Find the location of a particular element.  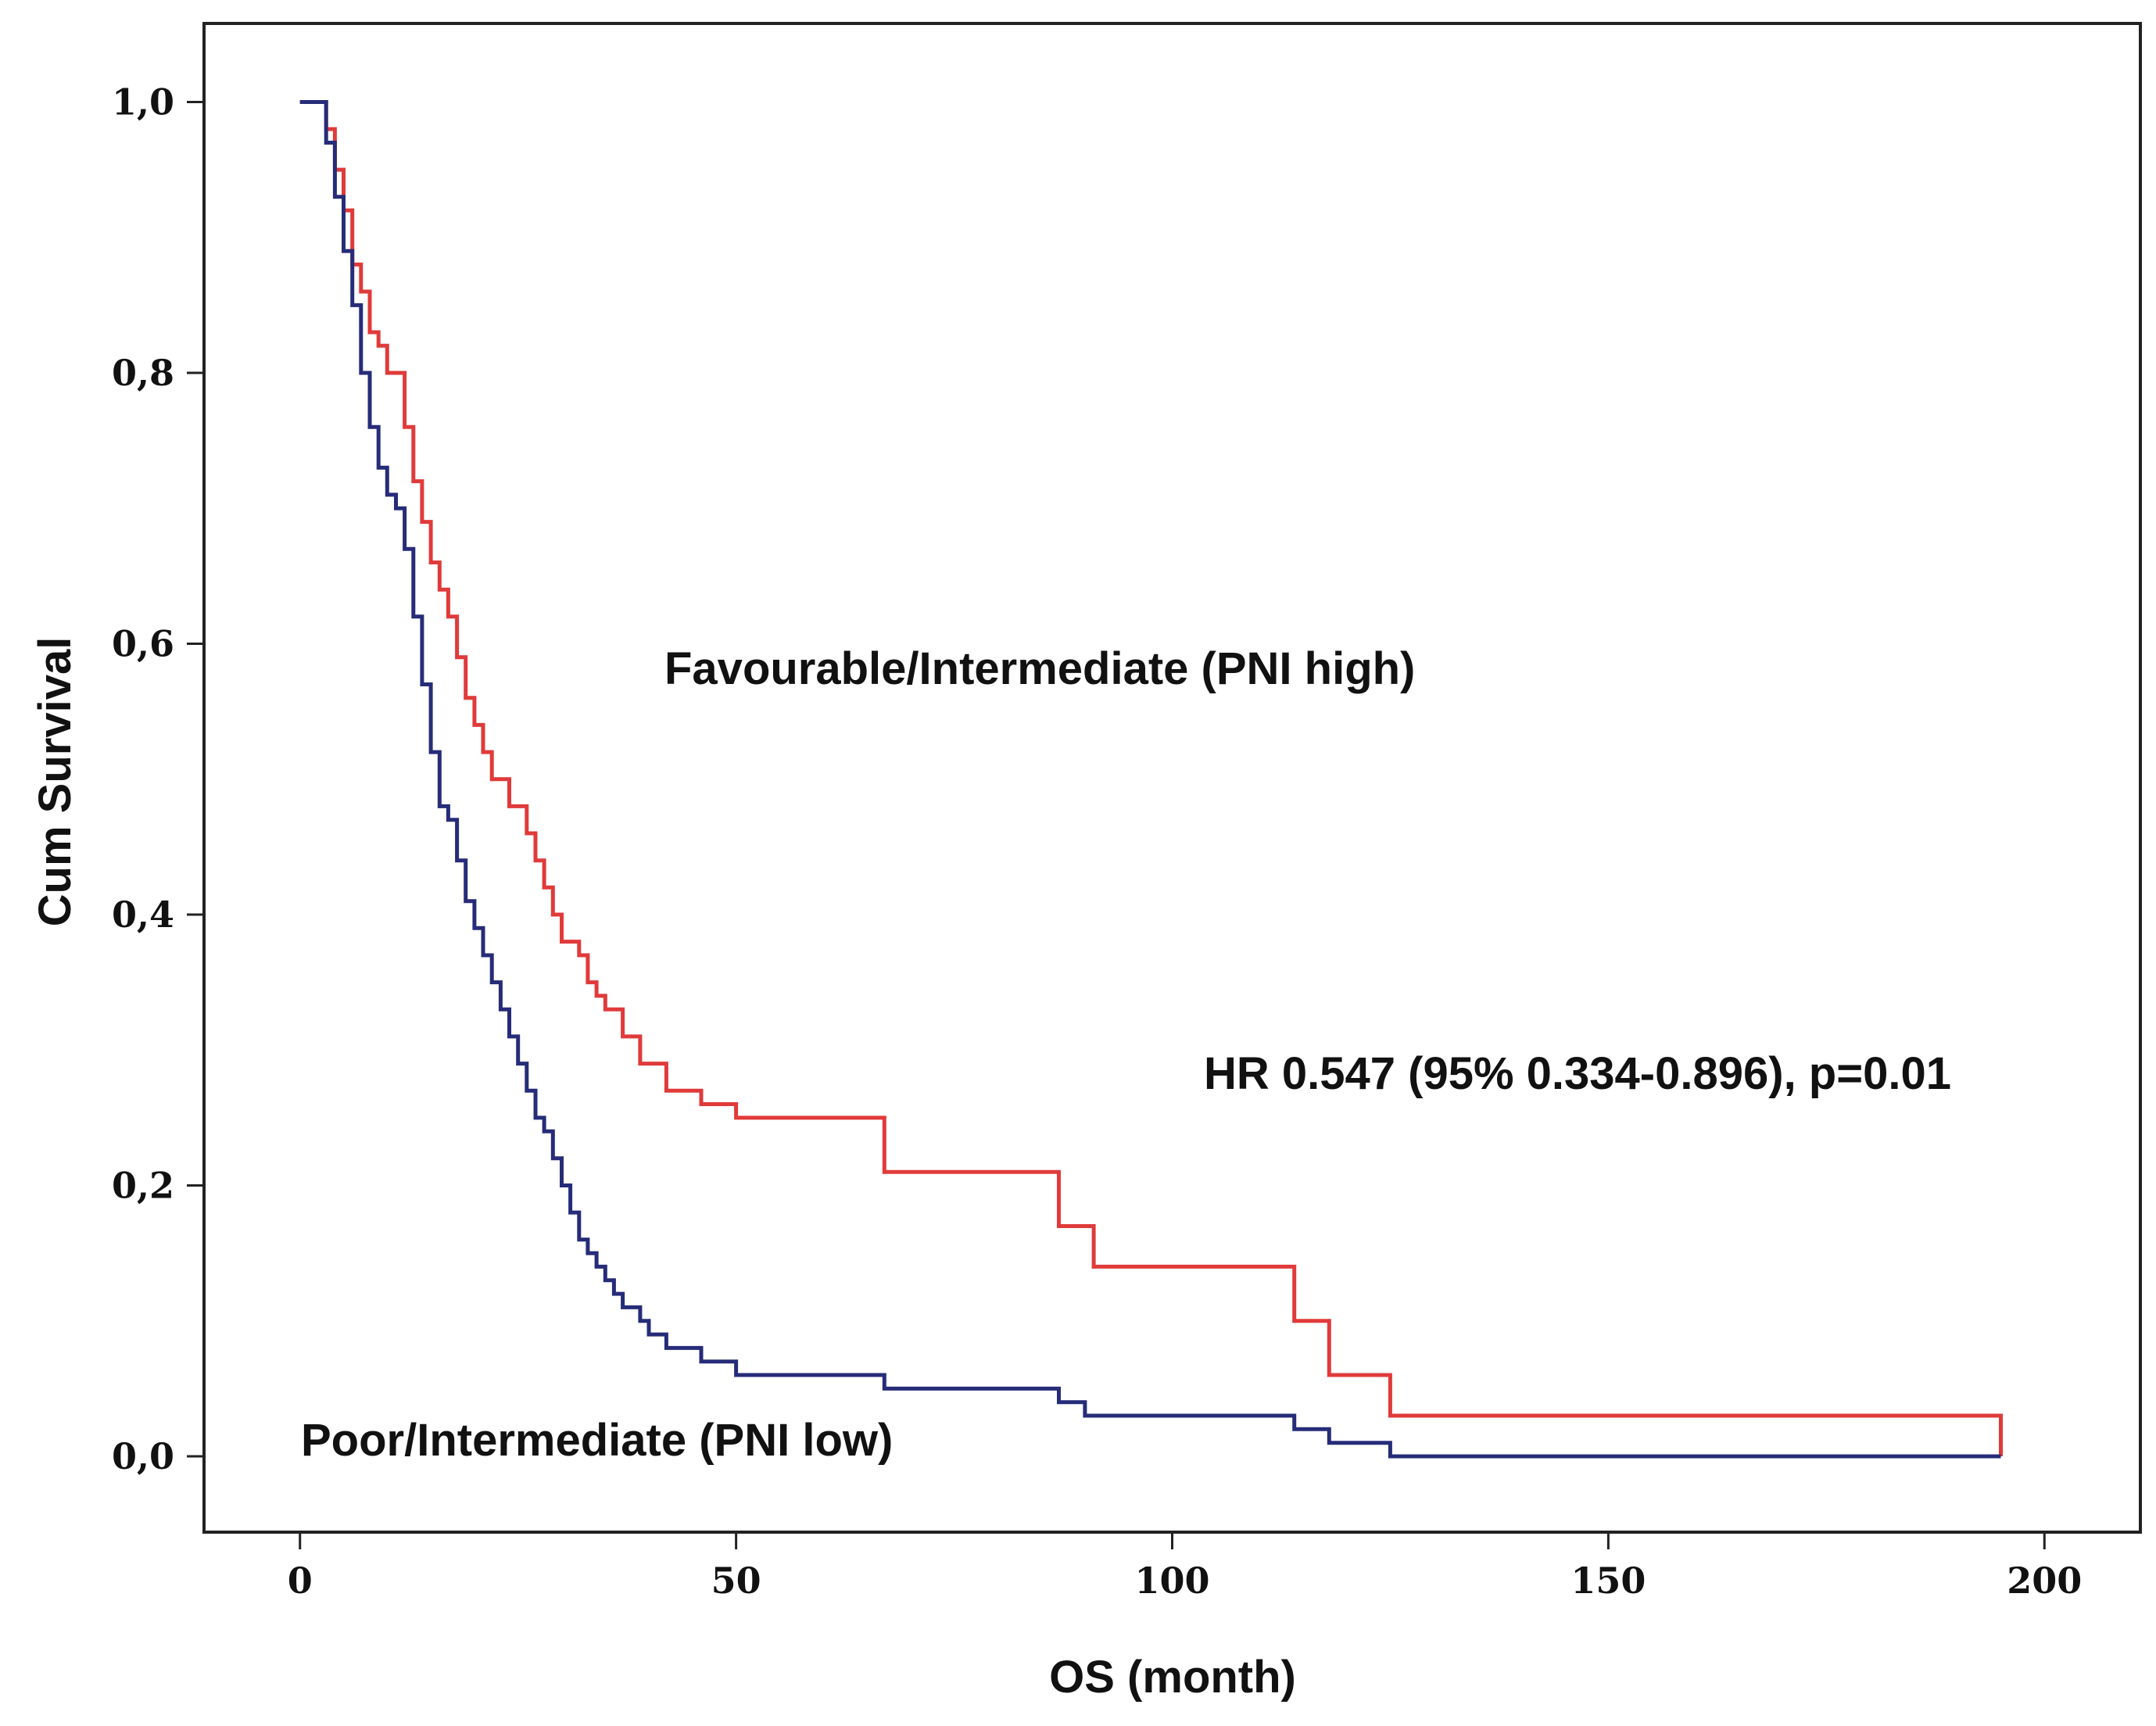

y-tick-label-1,0: 1,0 is located at coordinates (143, 102).